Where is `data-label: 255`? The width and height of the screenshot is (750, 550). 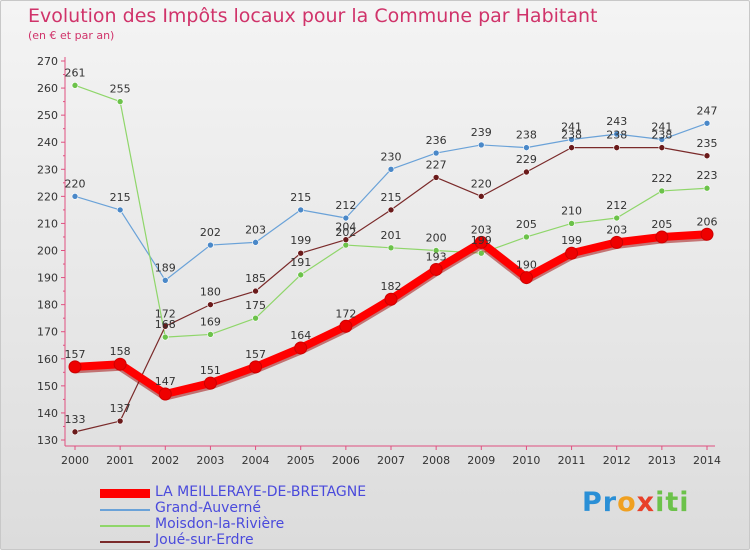 data-label: 255 is located at coordinates (120, 89).